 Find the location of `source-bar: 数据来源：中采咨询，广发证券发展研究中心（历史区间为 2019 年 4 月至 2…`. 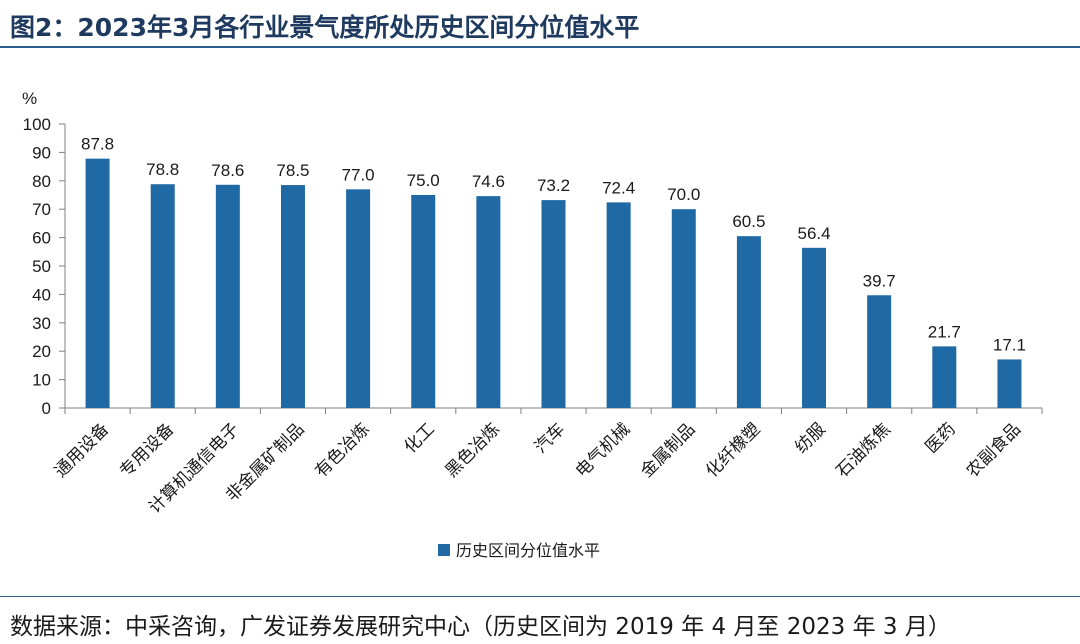

source-bar: 数据来源：中采咨询，广发证券发展研究中心（历史区间为 2019 年 4 月至 2… is located at coordinates (540, 620).